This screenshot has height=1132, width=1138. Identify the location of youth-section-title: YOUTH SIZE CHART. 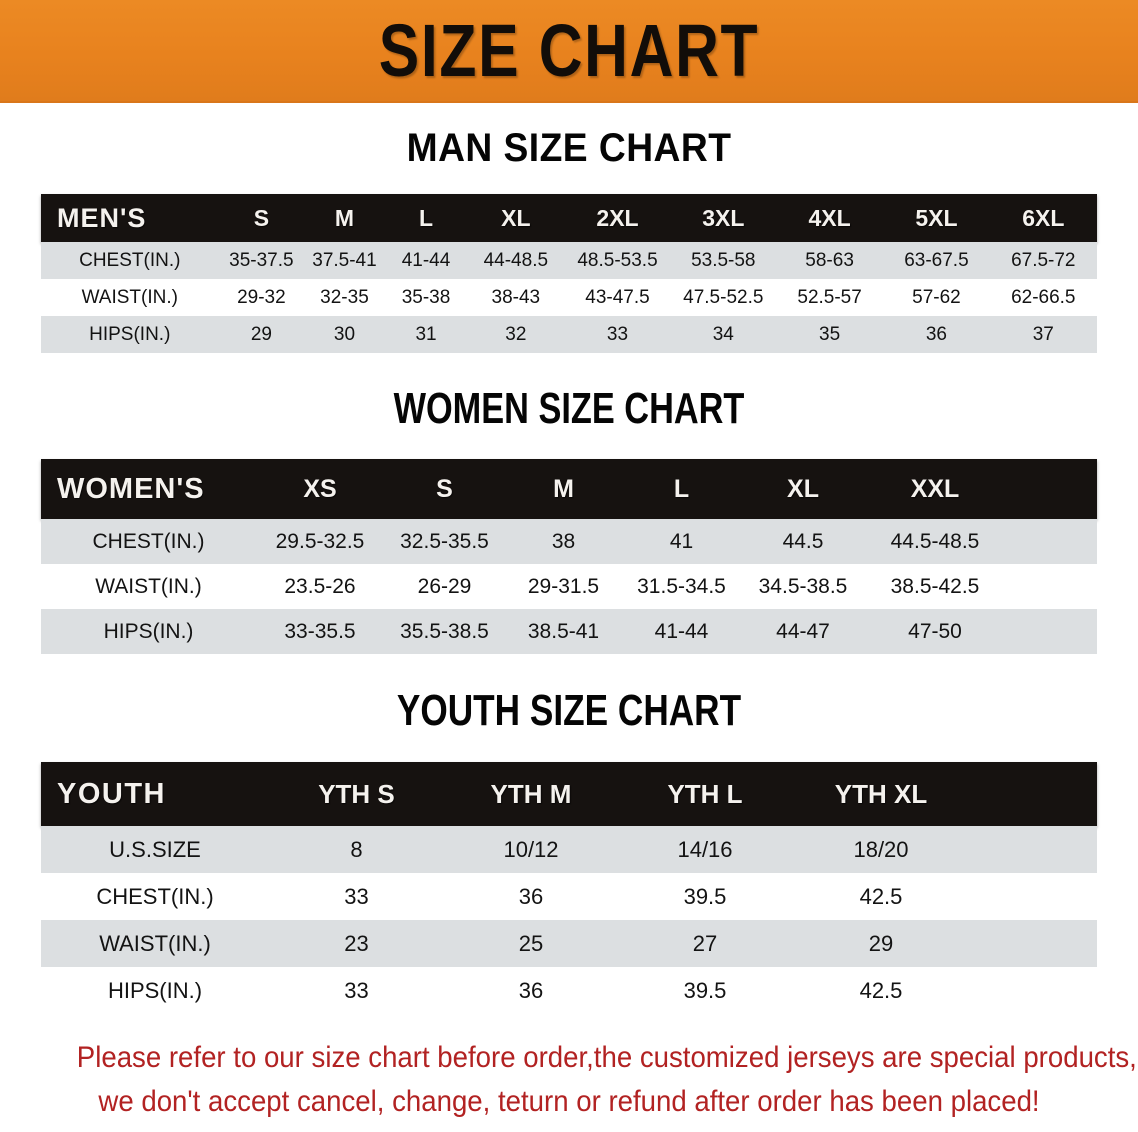
(569, 710).